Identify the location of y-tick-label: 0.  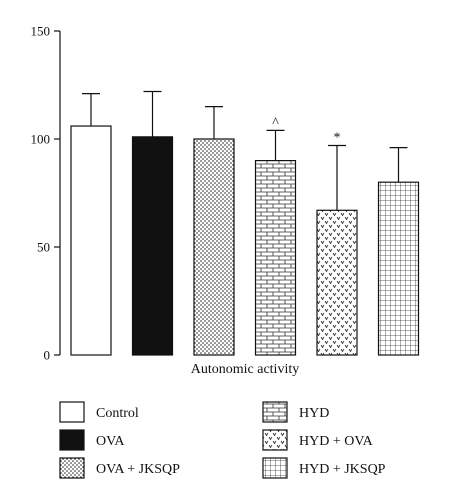
(47, 355).